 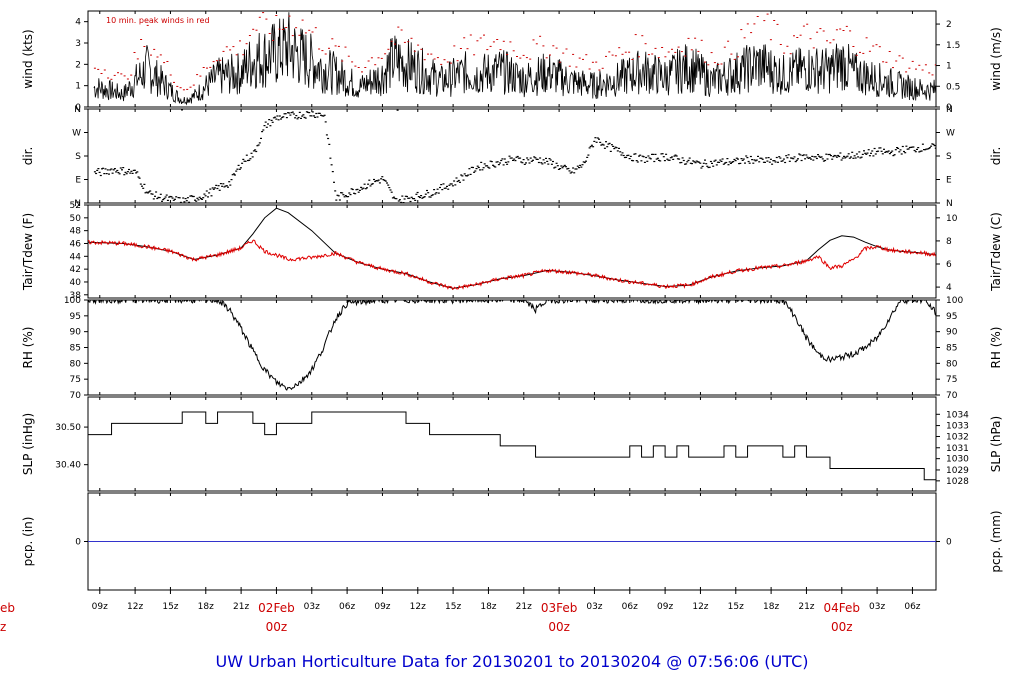 I want to click on dir-frame, so click(x=512, y=156).